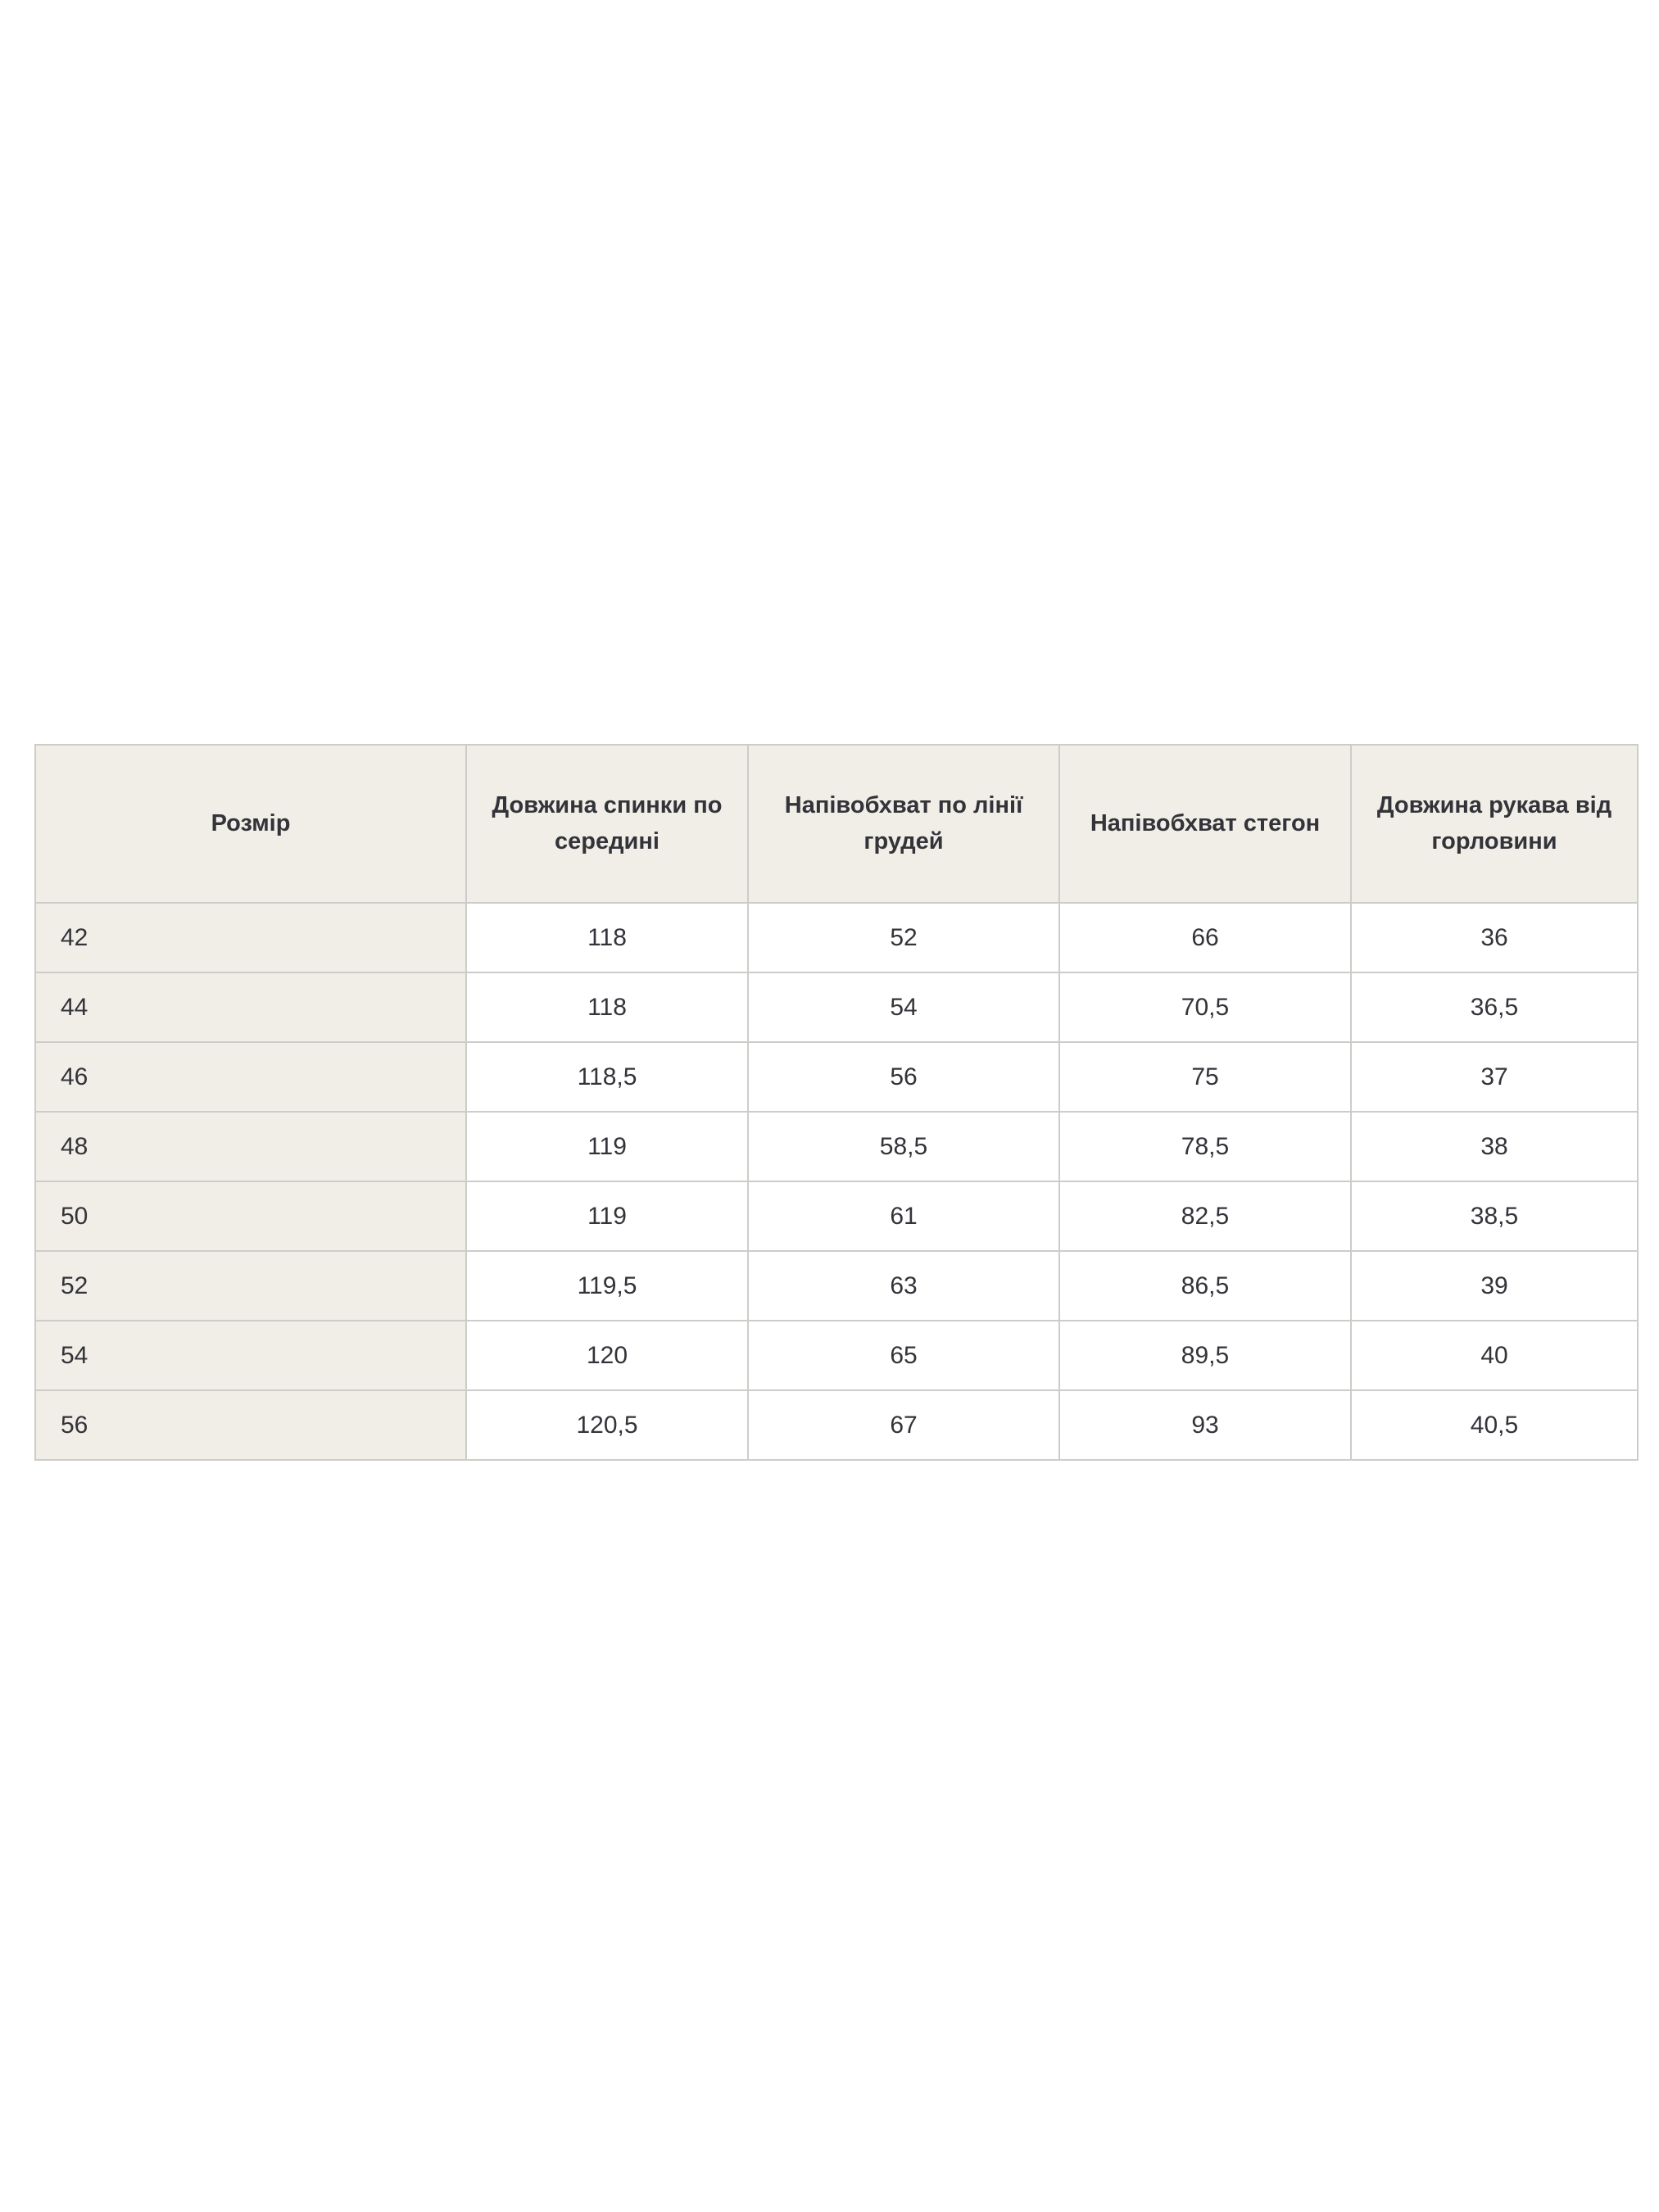 This screenshot has width=1659, height=2212. What do you see at coordinates (903, 1216) in the screenshot?
I see `cell-chest-half: 61` at bounding box center [903, 1216].